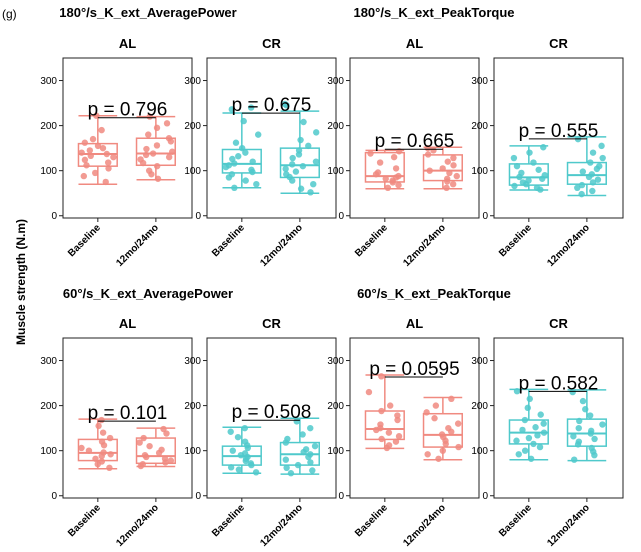  I want to click on panel: CR 0 100 200 300 Baseline 12mo/24mo p = 0.582, so click(547, 432).